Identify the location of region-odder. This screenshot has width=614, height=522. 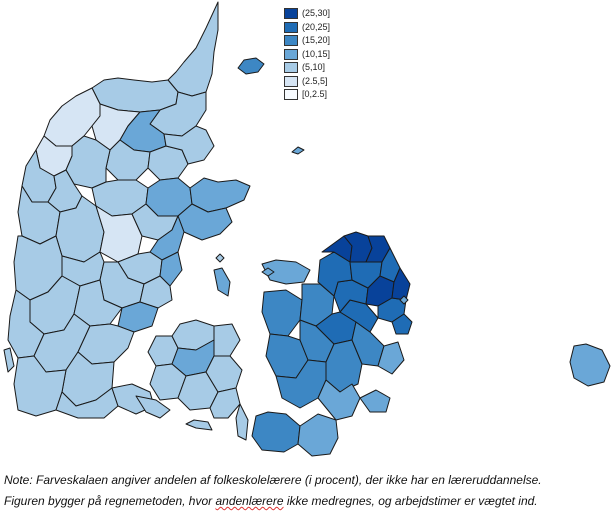
(171, 269).